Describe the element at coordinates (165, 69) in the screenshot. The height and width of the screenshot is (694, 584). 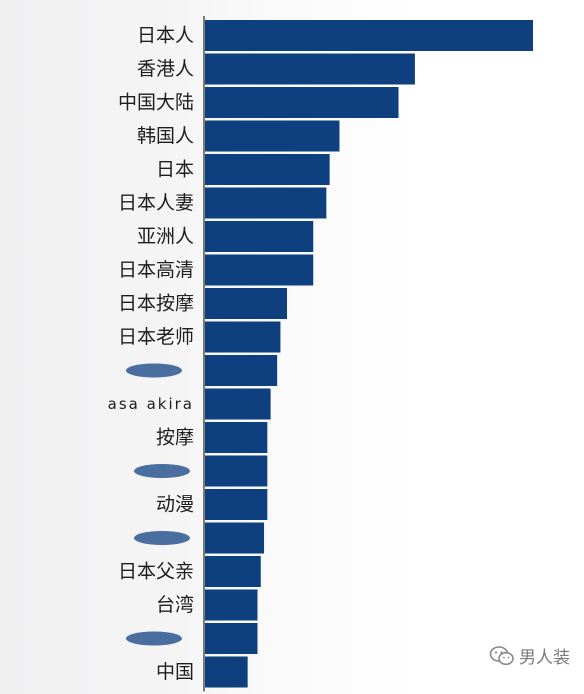
I see `category-label-2: 香港人` at that location.